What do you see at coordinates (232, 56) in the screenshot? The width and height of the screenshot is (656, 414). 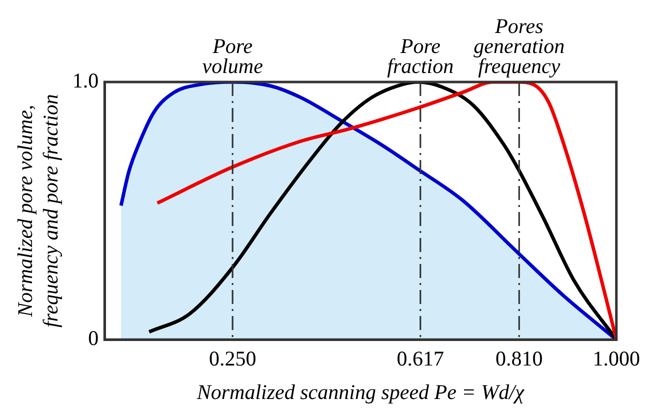 I see `ref-line-label: Pore volume` at bounding box center [232, 56].